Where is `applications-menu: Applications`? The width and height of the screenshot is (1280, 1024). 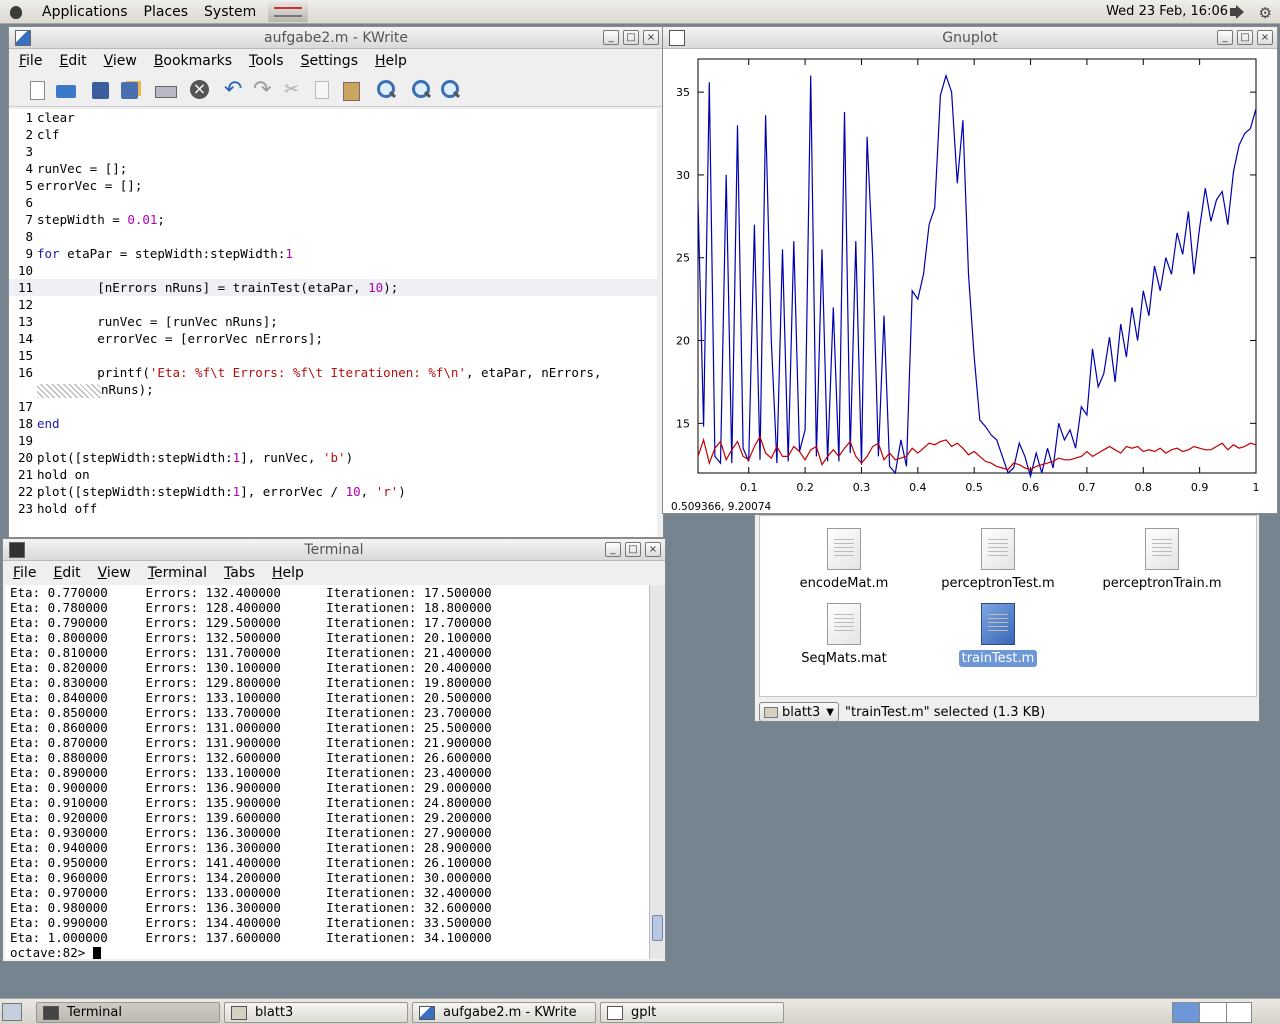
applications-menu: Applications is located at coordinates (85, 11).